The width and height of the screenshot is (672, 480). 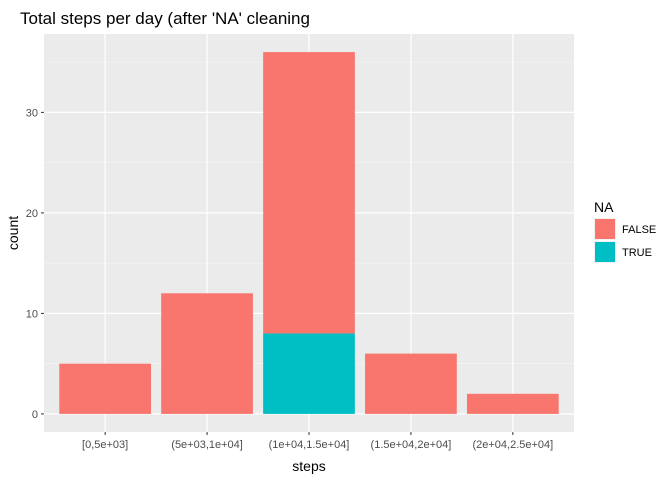 What do you see at coordinates (637, 253) in the screenshot?
I see `legend-label-true: TRUE` at bounding box center [637, 253].